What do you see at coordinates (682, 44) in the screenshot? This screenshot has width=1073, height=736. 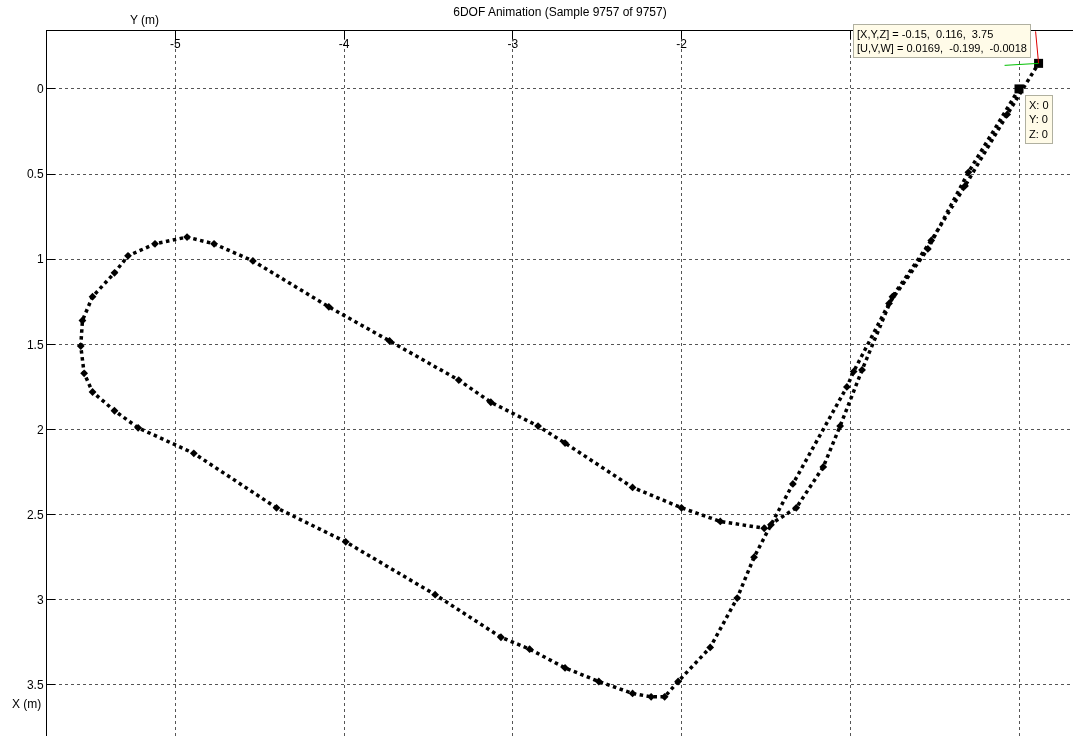 I see `x-tick-label: -2` at bounding box center [682, 44].